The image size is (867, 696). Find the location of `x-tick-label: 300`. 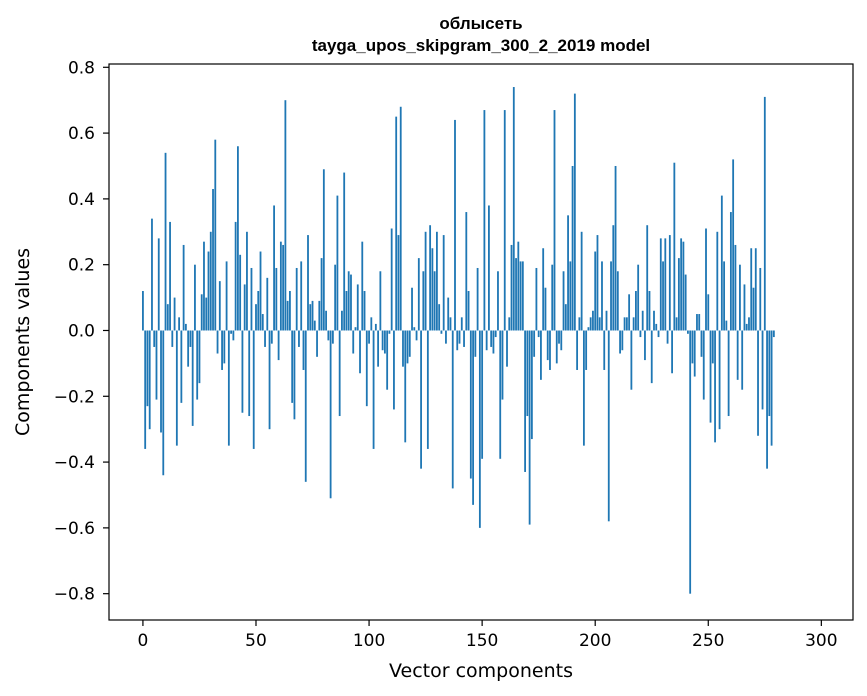

x-tick-label: 300 is located at coordinates (821, 641).